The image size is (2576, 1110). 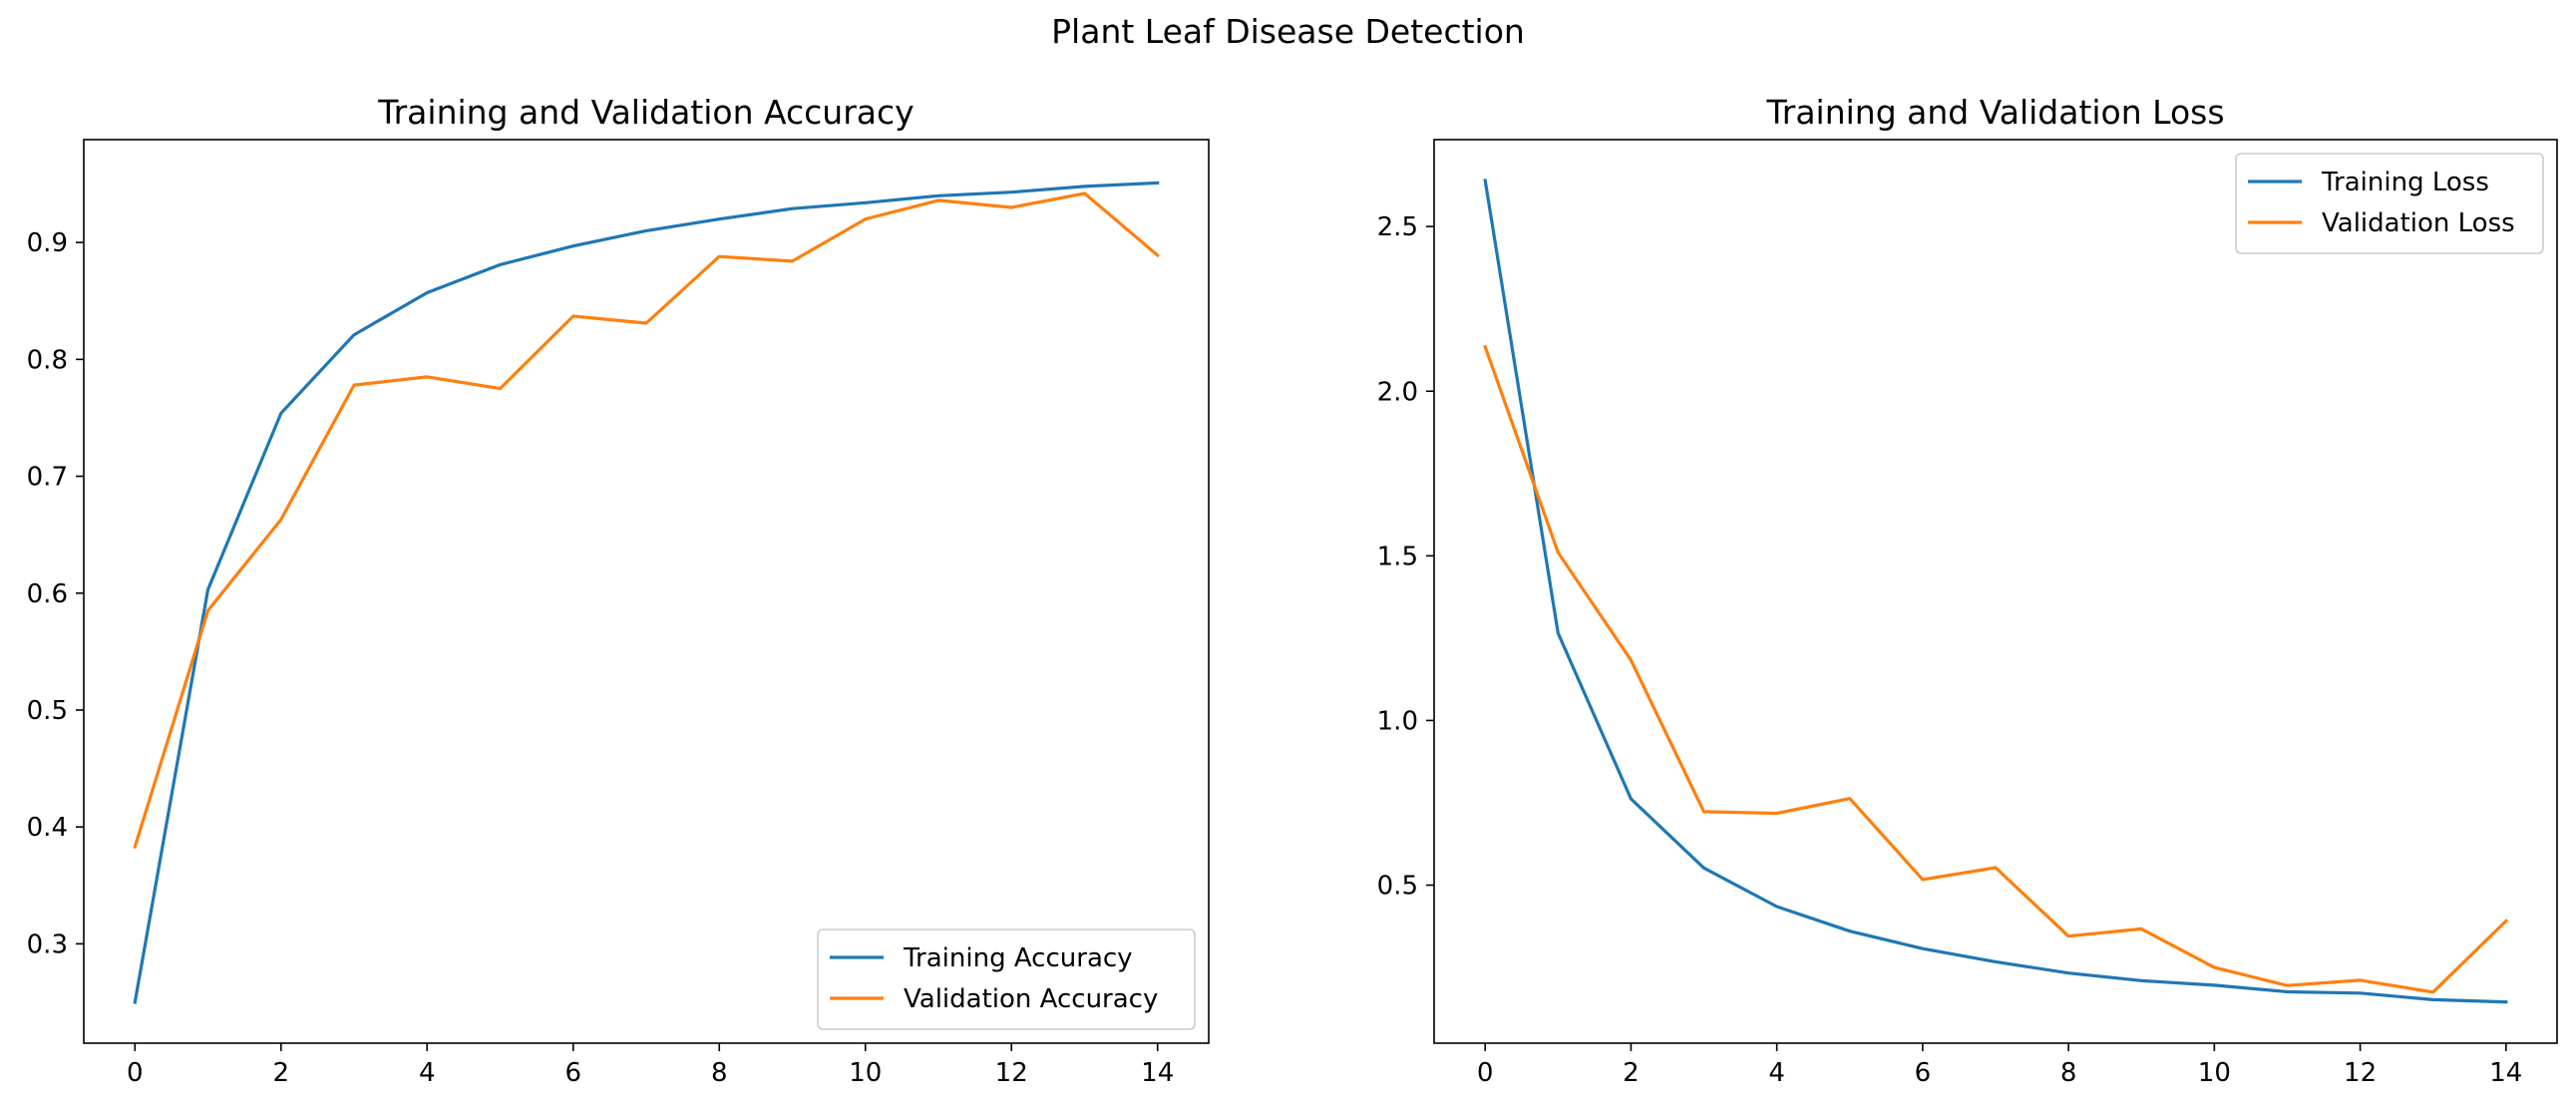 What do you see at coordinates (1398, 227) in the screenshot?
I see `chart-2-ytick-label: 2.5` at bounding box center [1398, 227].